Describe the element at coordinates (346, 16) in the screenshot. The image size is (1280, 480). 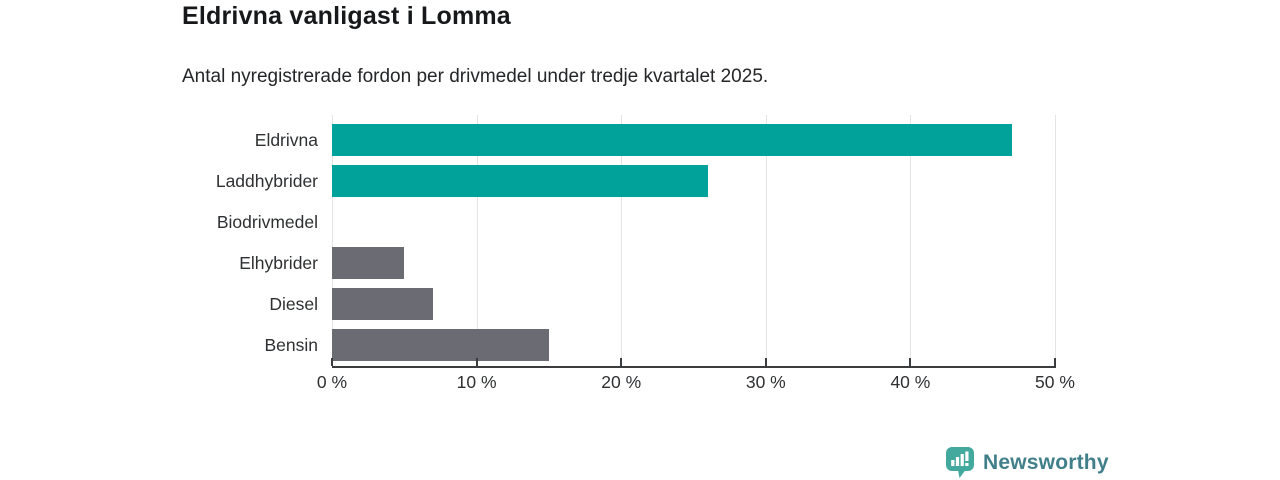
I see `chart-title: Eldrivna vanligast i Lomma` at that location.